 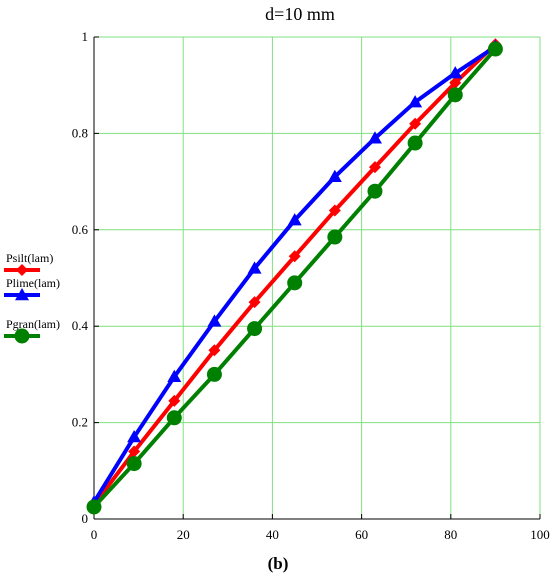 I want to click on chart-title: d=10 mm, so click(x=300, y=14).